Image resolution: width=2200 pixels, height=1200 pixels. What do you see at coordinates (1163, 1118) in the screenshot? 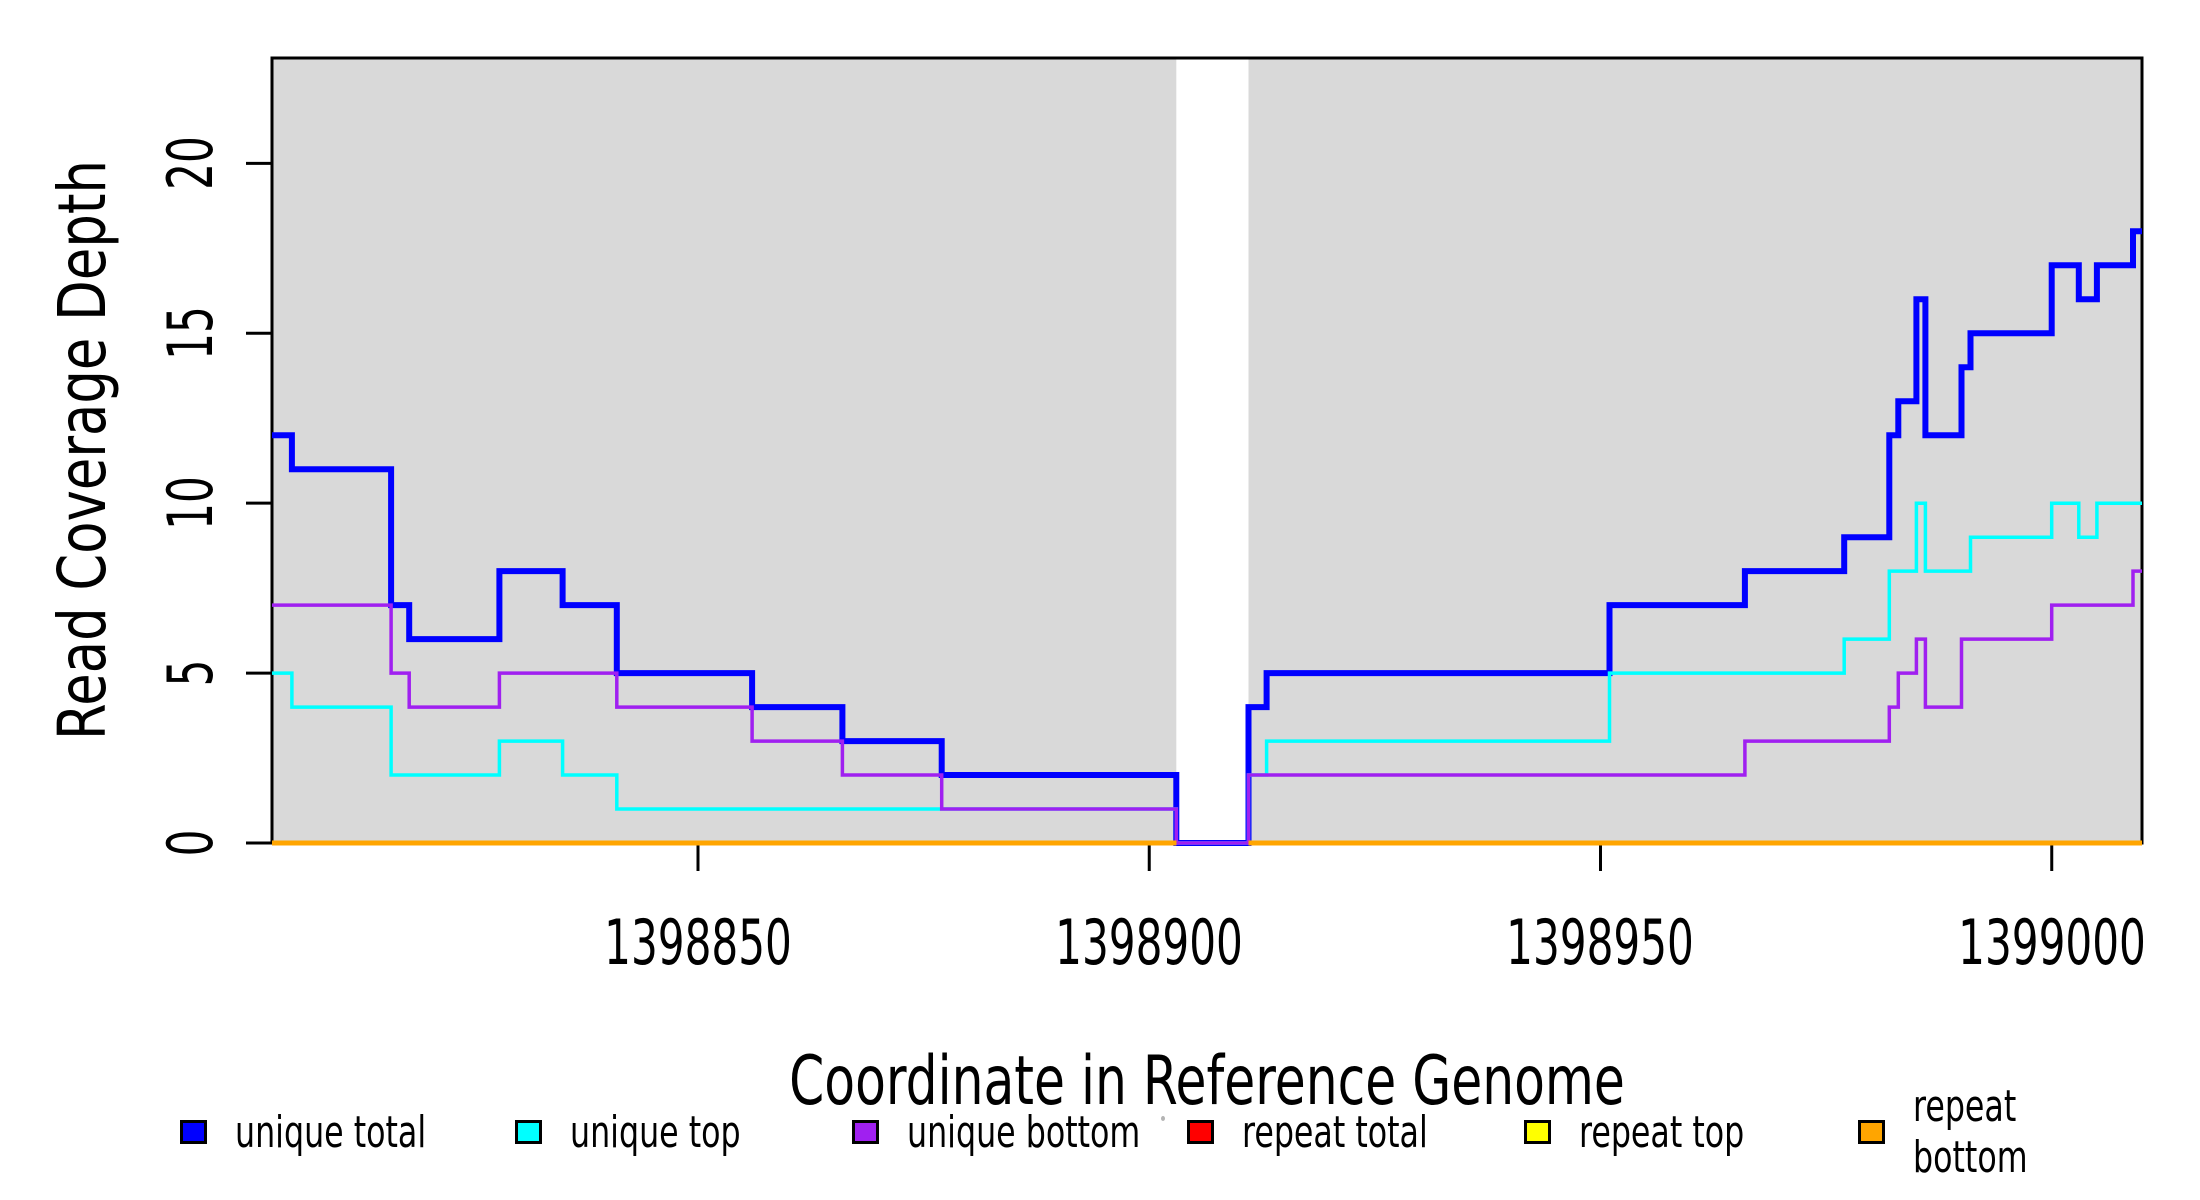
I see `stray-dot-artifact` at bounding box center [1163, 1118].